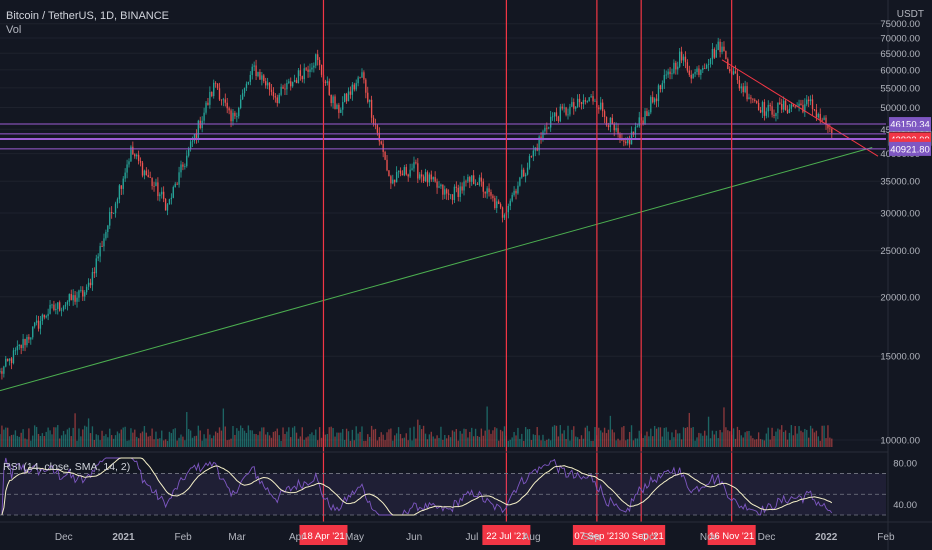 Image resolution: width=932 pixels, height=550 pixels. What do you see at coordinates (900, 214) in the screenshot?
I see `price-tick-label: 30000.00` at bounding box center [900, 214].